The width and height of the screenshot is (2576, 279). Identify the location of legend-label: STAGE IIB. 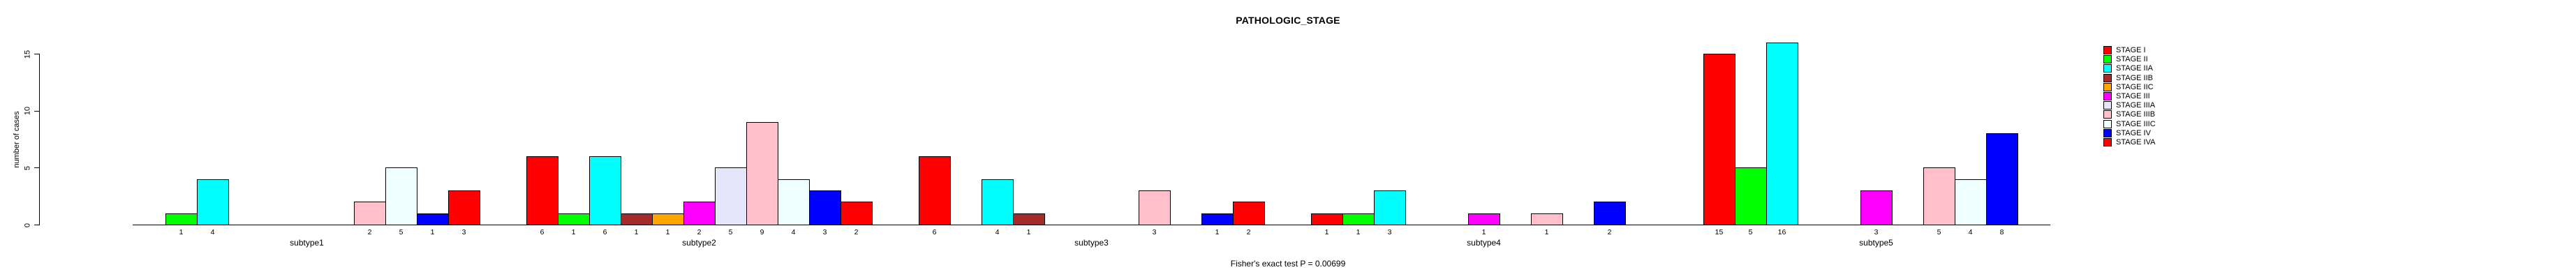
(2134, 77).